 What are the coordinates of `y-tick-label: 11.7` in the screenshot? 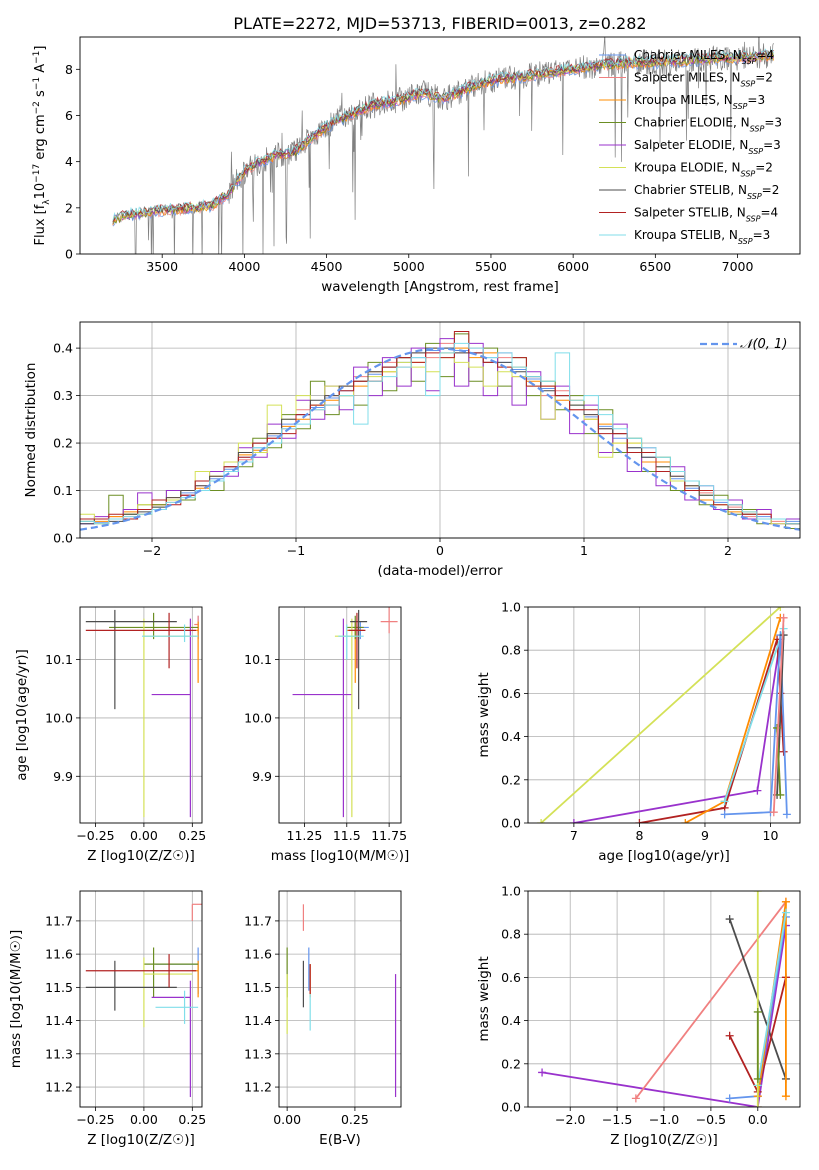 It's located at (258, 920).